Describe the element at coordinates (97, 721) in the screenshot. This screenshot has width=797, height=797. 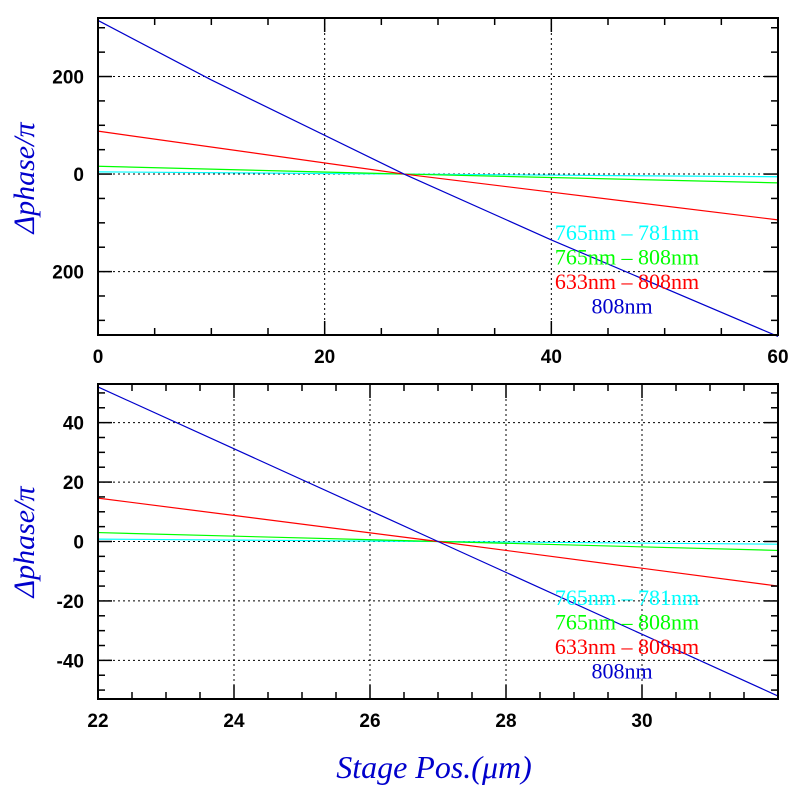
I see `x-tick-label: 22` at that location.